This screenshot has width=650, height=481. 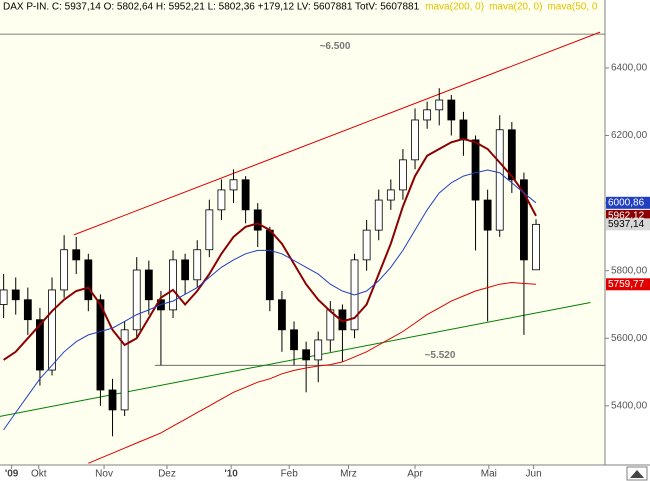 What do you see at coordinates (415, 474) in the screenshot?
I see `x-tick-label: Apr` at bounding box center [415, 474].